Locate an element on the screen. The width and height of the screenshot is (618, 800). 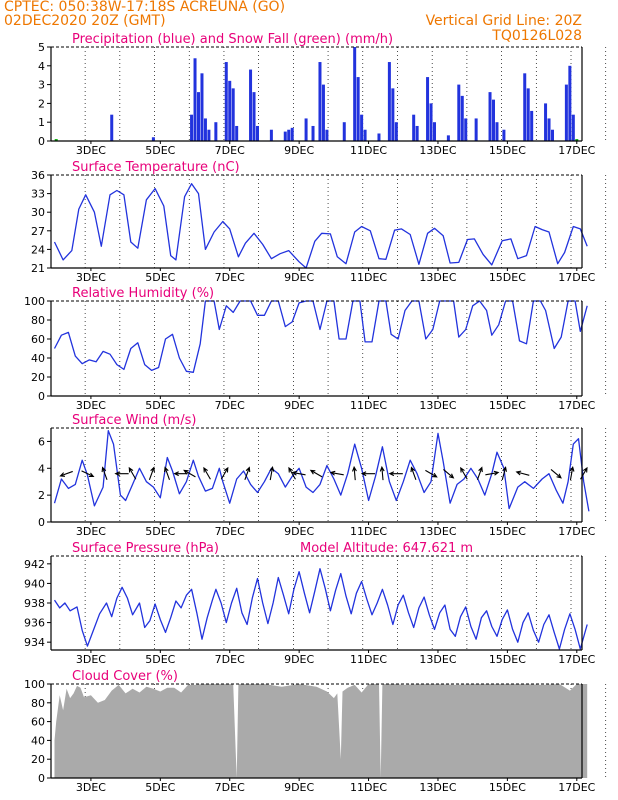
header-station: CPTEC: 050:38W-17:18S ACREUNA (GO) is located at coordinates (145, 7).